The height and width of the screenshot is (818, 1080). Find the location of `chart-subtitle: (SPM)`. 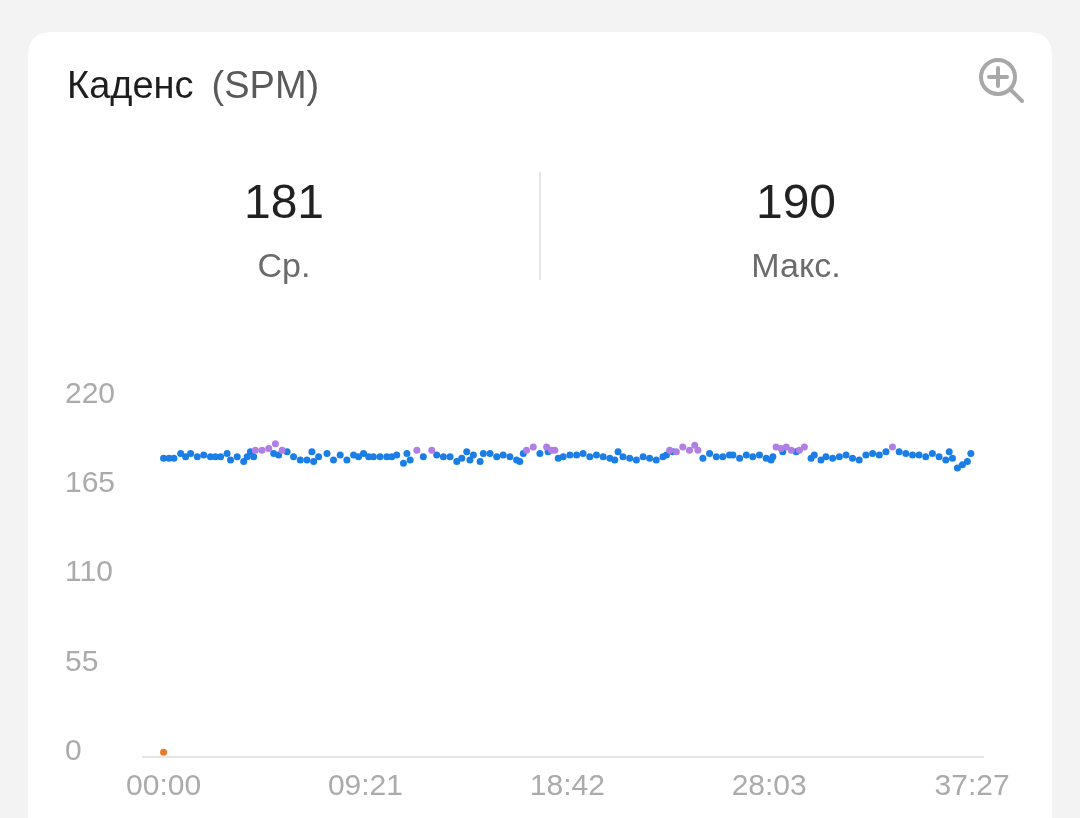

chart-subtitle: (SPM) is located at coordinates (265, 85).